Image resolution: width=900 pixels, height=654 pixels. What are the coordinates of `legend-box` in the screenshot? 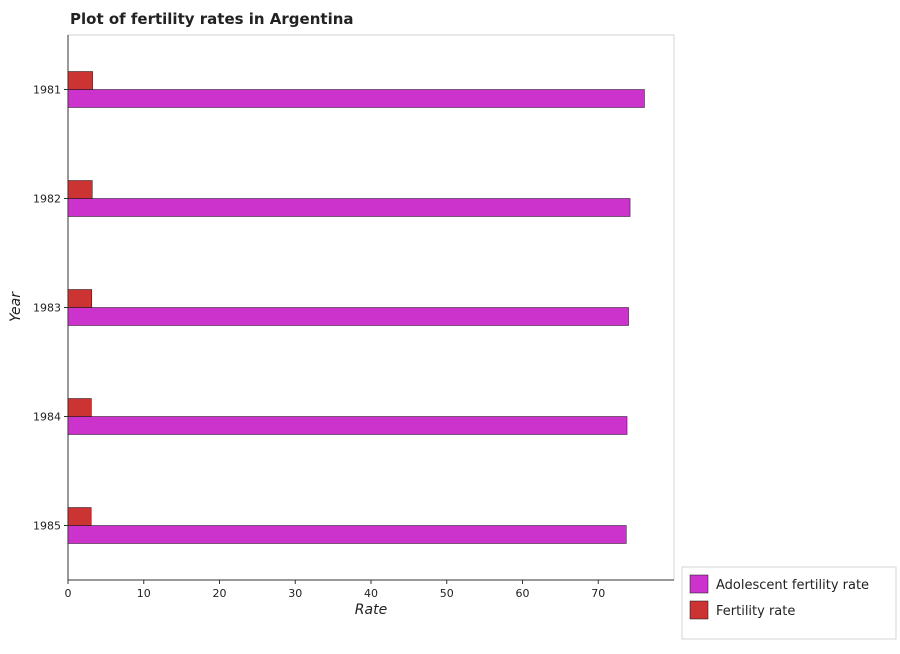 It's located at (789, 603).